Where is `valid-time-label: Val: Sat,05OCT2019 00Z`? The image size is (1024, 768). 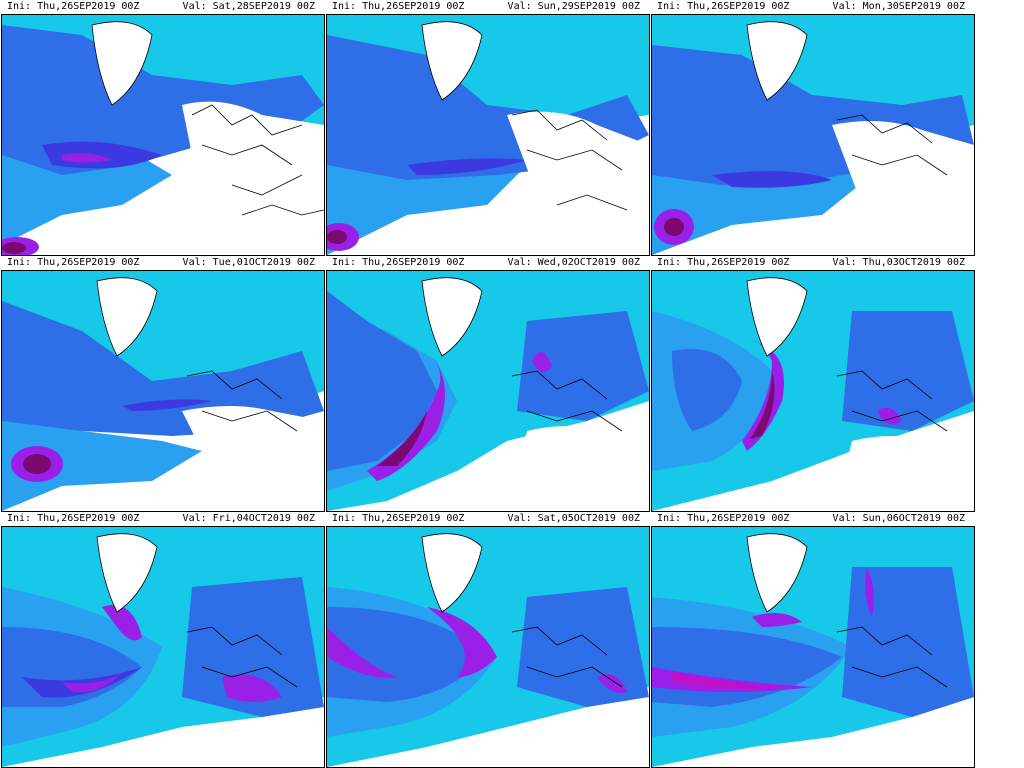
valid-time-label: Val: Sat,05OCT2019 00Z is located at coordinates (573, 518).